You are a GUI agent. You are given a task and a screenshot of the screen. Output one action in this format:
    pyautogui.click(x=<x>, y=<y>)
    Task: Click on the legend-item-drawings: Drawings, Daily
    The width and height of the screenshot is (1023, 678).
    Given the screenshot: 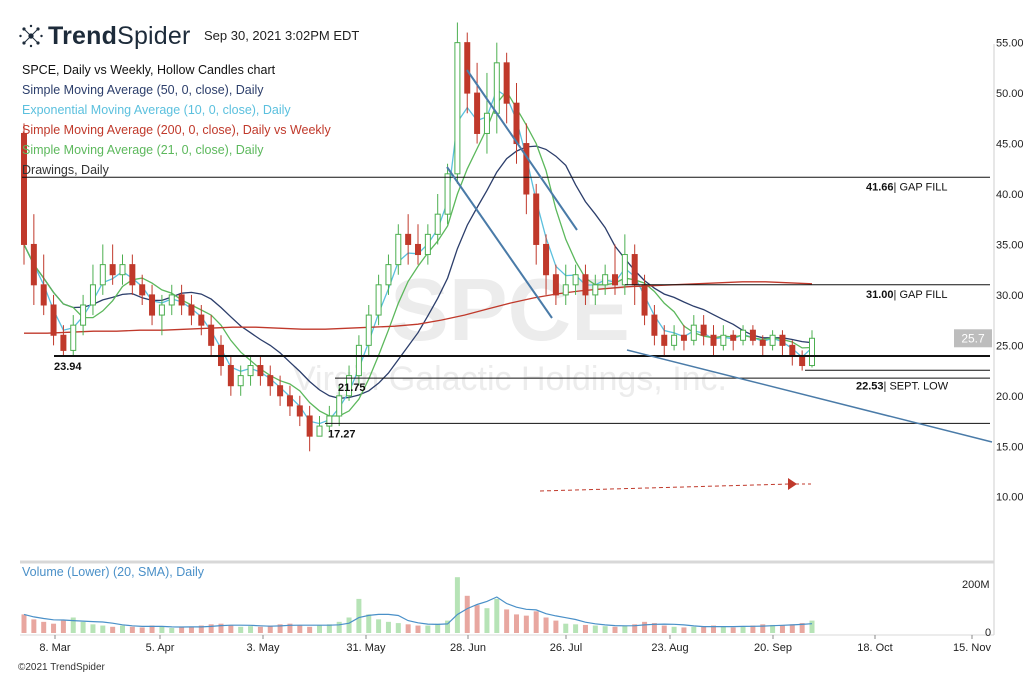 What is the action you would take?
    pyautogui.click(x=65, y=170)
    